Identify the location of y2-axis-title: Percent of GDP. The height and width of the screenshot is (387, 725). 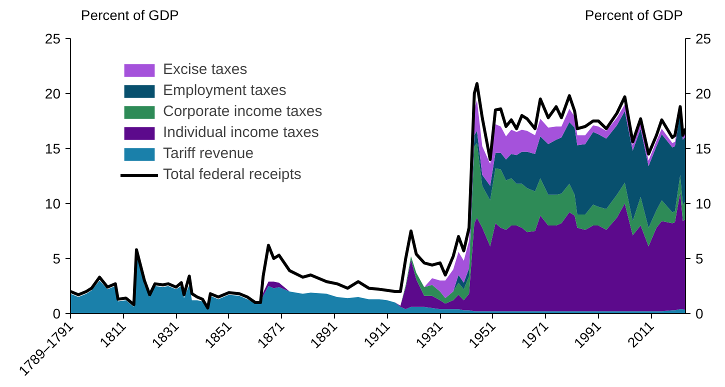
(633, 14).